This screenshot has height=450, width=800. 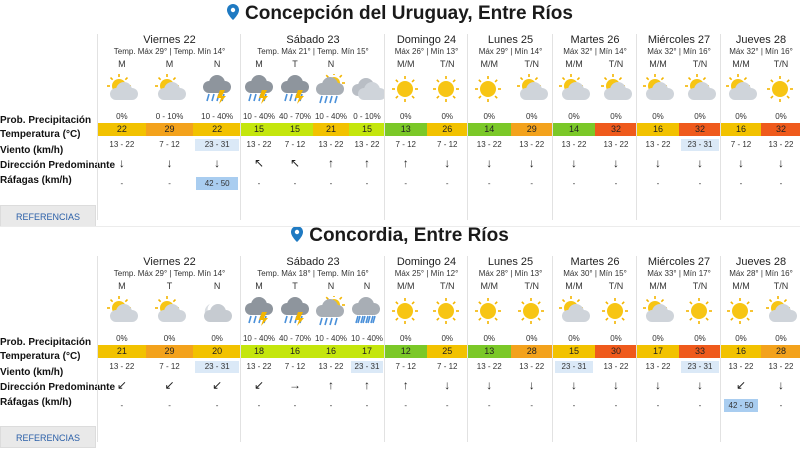 I want to click on location-pin-icon, so click(x=297, y=234).